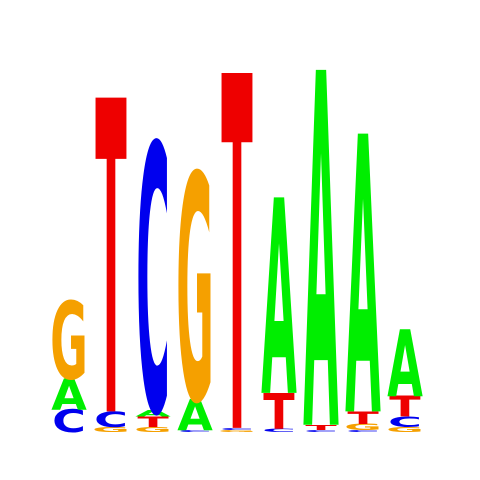 Image resolution: width=480 pixels, height=480 pixels. What do you see at coordinates (69, 422) in the screenshot?
I see `logo-letter-c-pos1: C` at bounding box center [69, 422].